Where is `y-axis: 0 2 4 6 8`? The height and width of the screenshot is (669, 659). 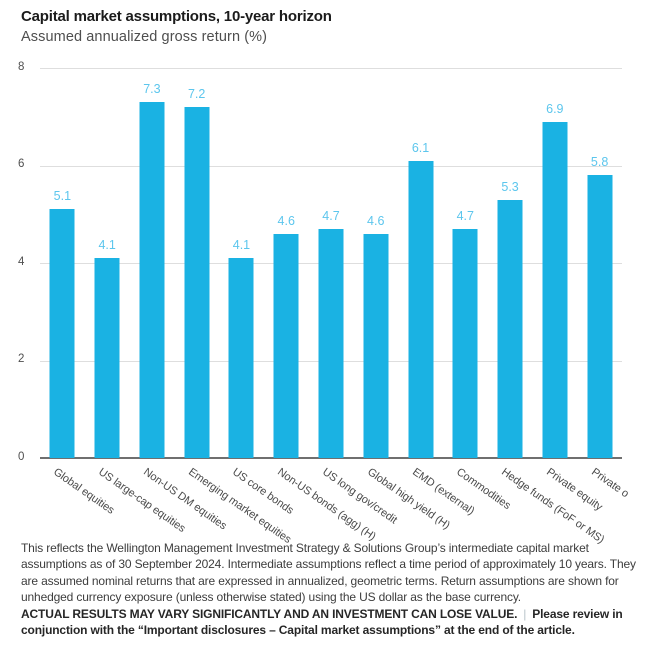
y-axis: 0 2 4 6 8 is located at coordinates (28, 262).